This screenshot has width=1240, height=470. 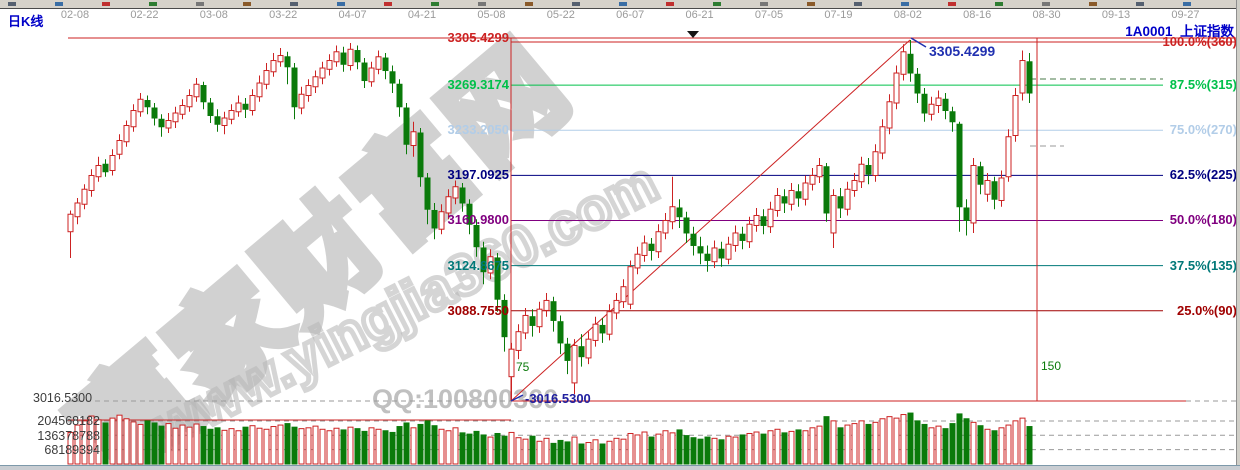 What do you see at coordinates (26, 21) in the screenshot?
I see `period-label: 日K线` at bounding box center [26, 21].